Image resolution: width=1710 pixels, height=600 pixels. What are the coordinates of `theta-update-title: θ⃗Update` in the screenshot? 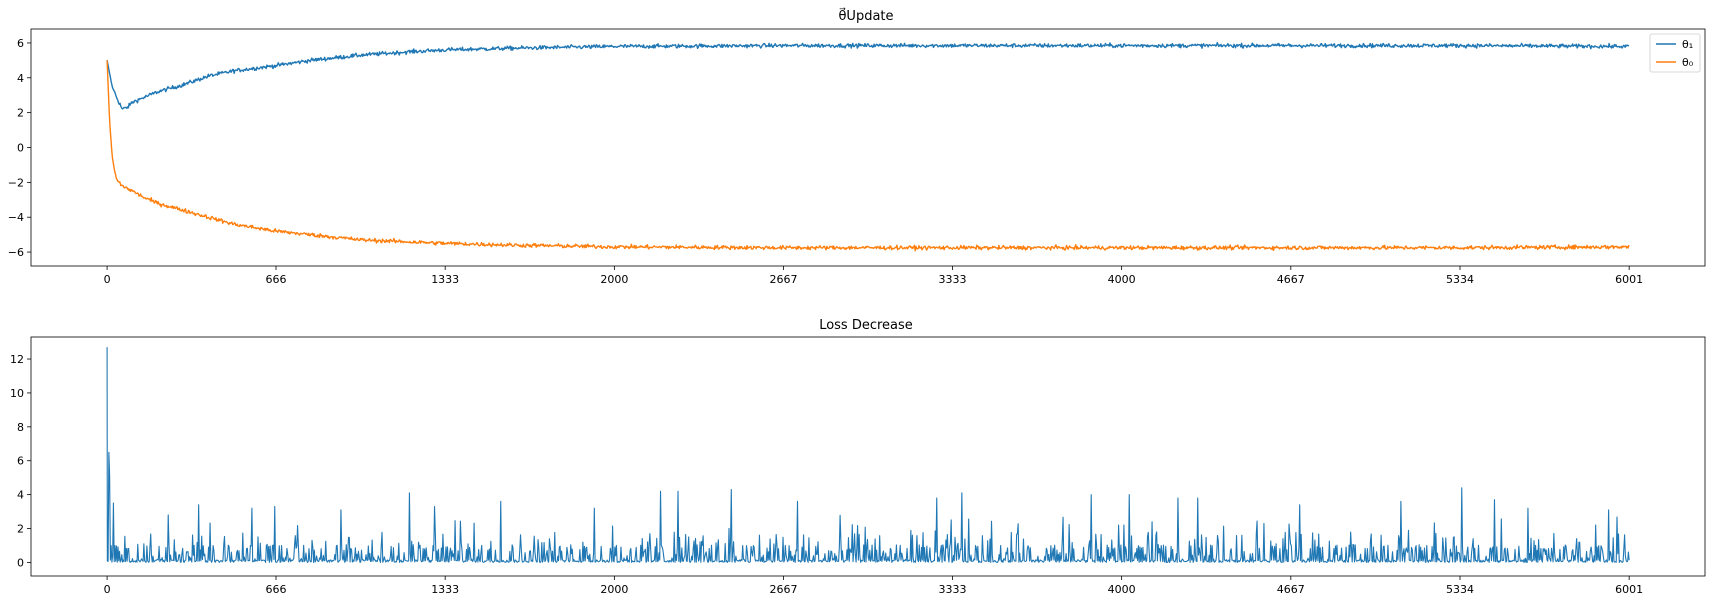 It's located at (865, 16).